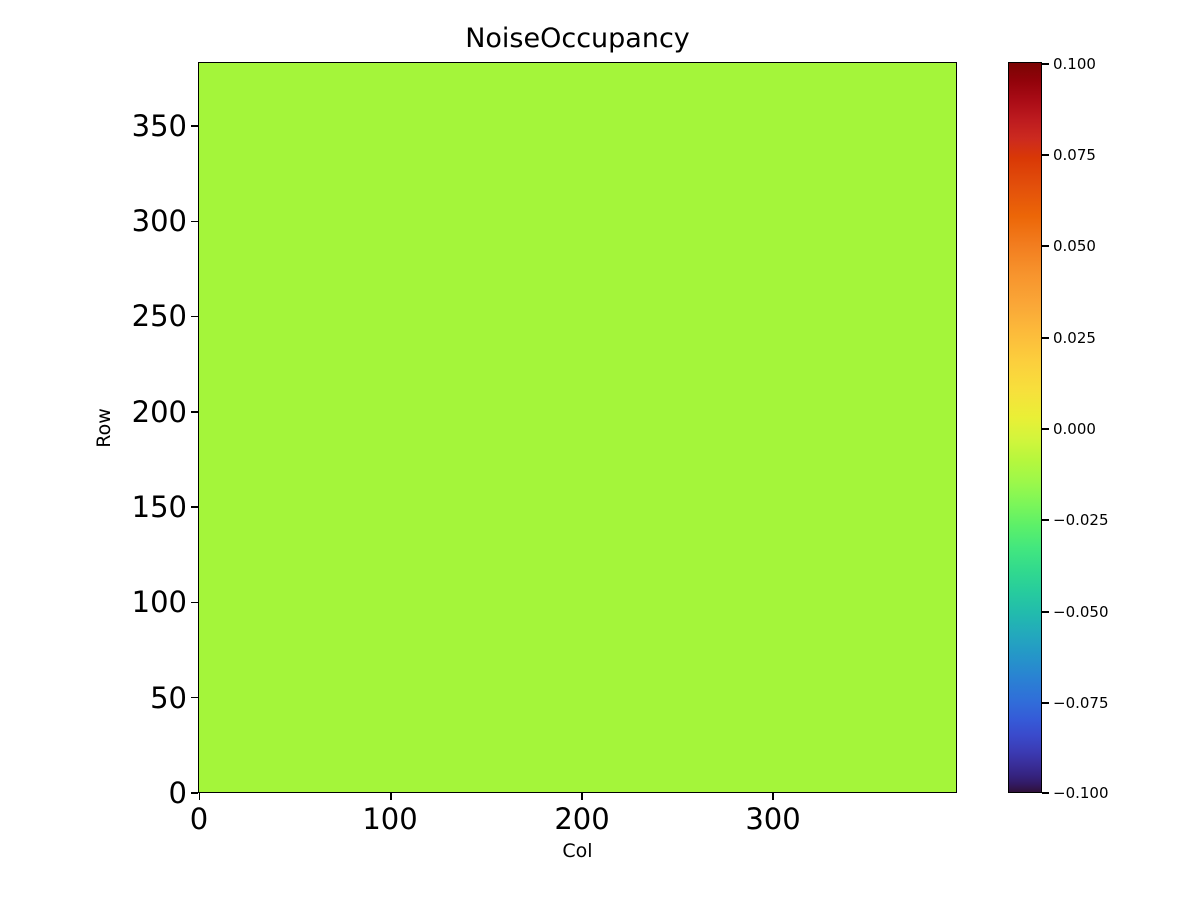  Describe the element at coordinates (159, 221) in the screenshot. I see `y-tick-label: 300` at that location.